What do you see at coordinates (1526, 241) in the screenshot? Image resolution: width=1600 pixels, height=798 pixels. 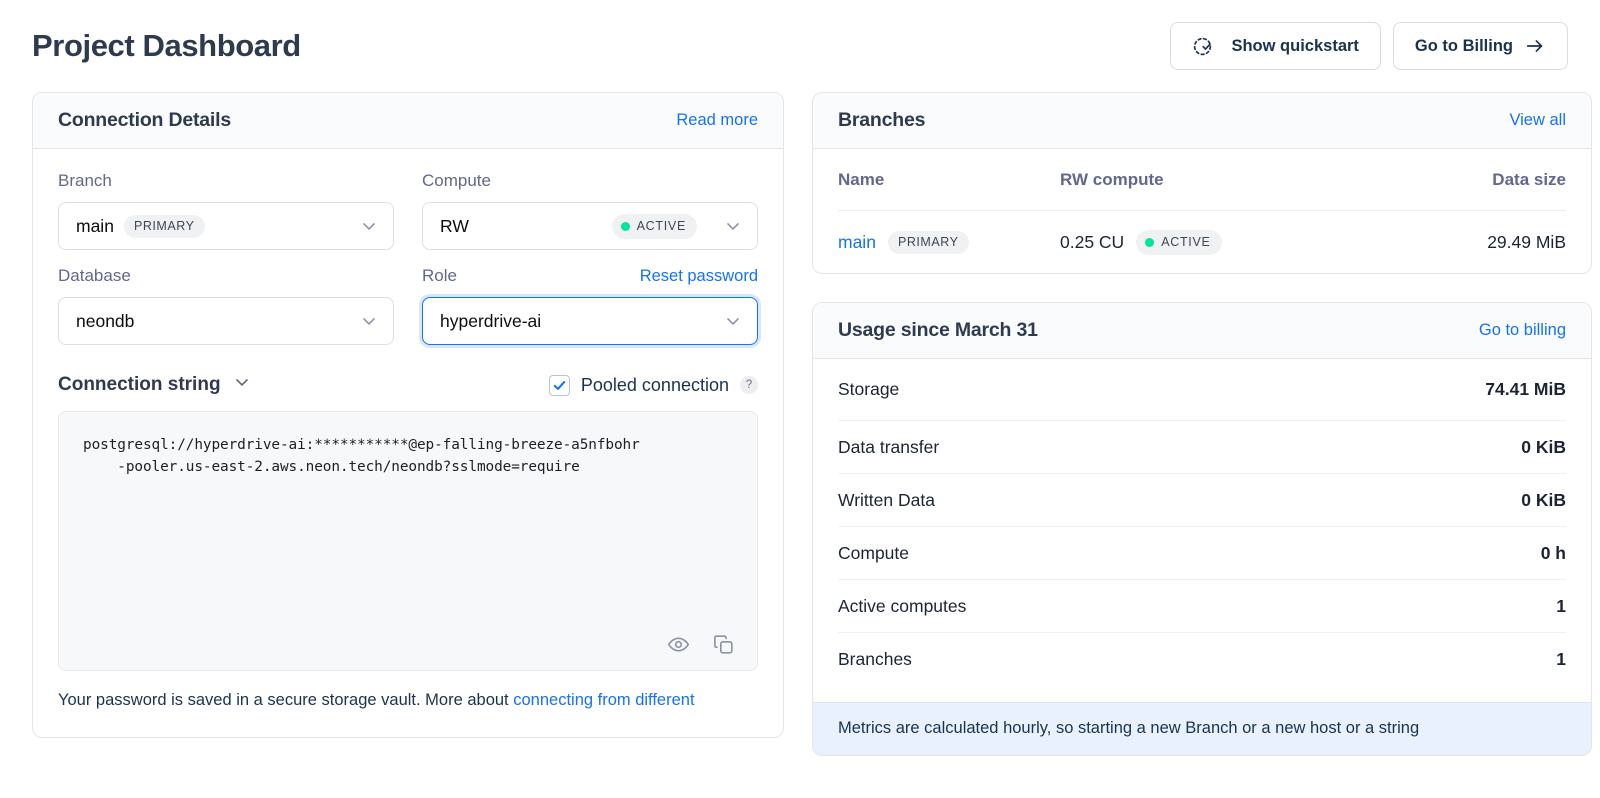 I see `branch-data-size-cell: 29.49 MiB` at bounding box center [1526, 241].